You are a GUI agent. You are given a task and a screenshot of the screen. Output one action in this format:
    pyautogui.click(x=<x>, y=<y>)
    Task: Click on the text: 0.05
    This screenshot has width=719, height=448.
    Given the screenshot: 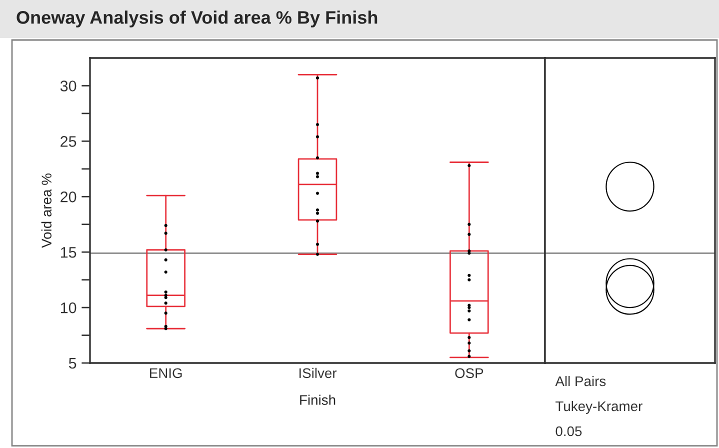 What is the action you would take?
    pyautogui.click(x=569, y=431)
    